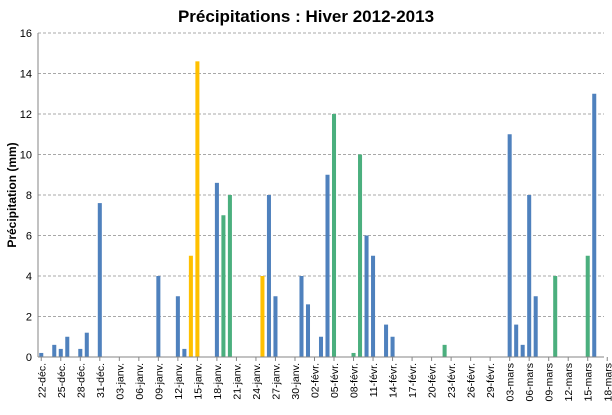  Describe the element at coordinates (555, 316) in the screenshot. I see `bar-11-mars` at that location.